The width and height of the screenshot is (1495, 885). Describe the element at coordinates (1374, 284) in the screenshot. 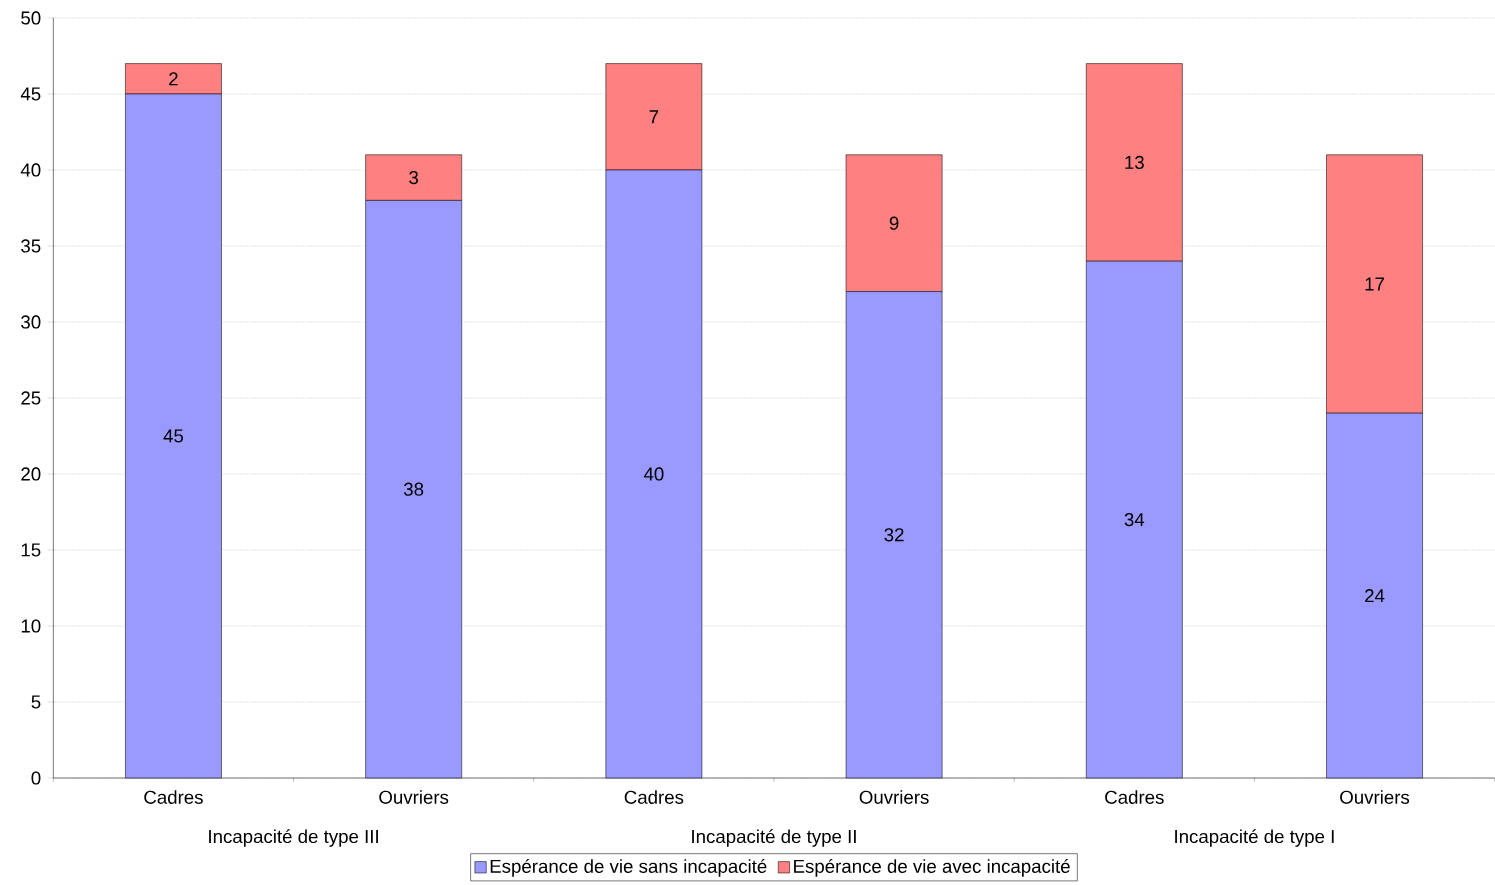

I see `data-label: 17` at that location.